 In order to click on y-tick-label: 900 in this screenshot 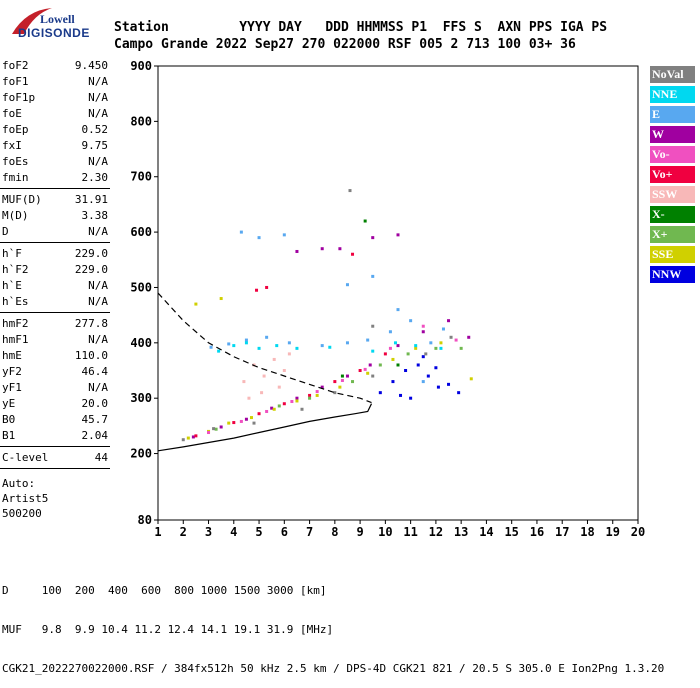, I will do `click(141, 66)`.